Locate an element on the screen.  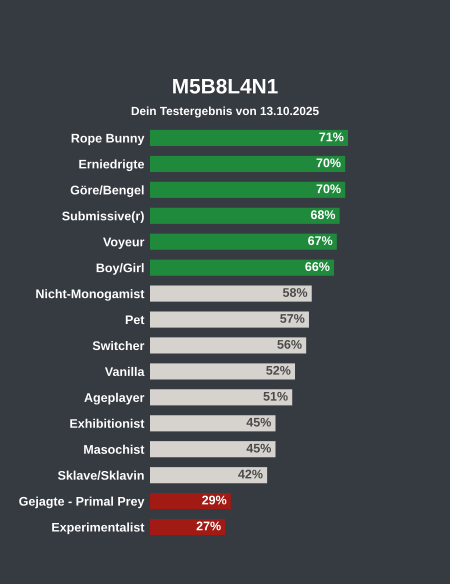
data-label: 42% is located at coordinates (250, 474).